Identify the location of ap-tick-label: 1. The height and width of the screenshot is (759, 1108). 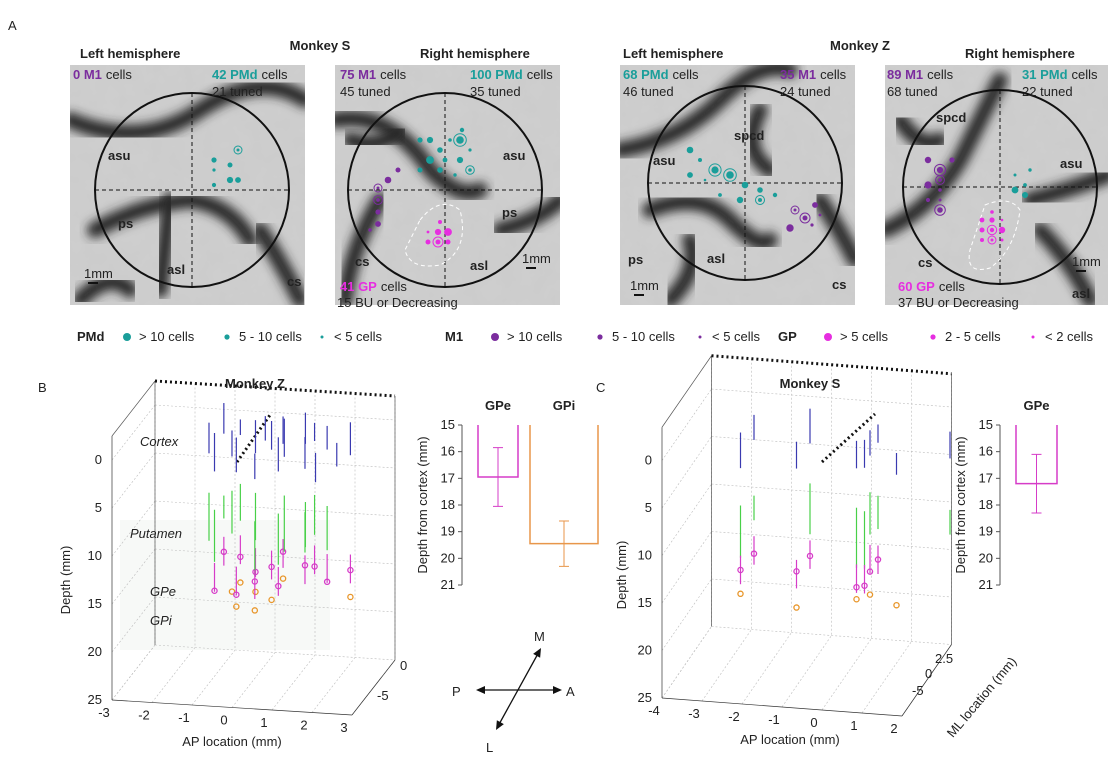
(263, 722).